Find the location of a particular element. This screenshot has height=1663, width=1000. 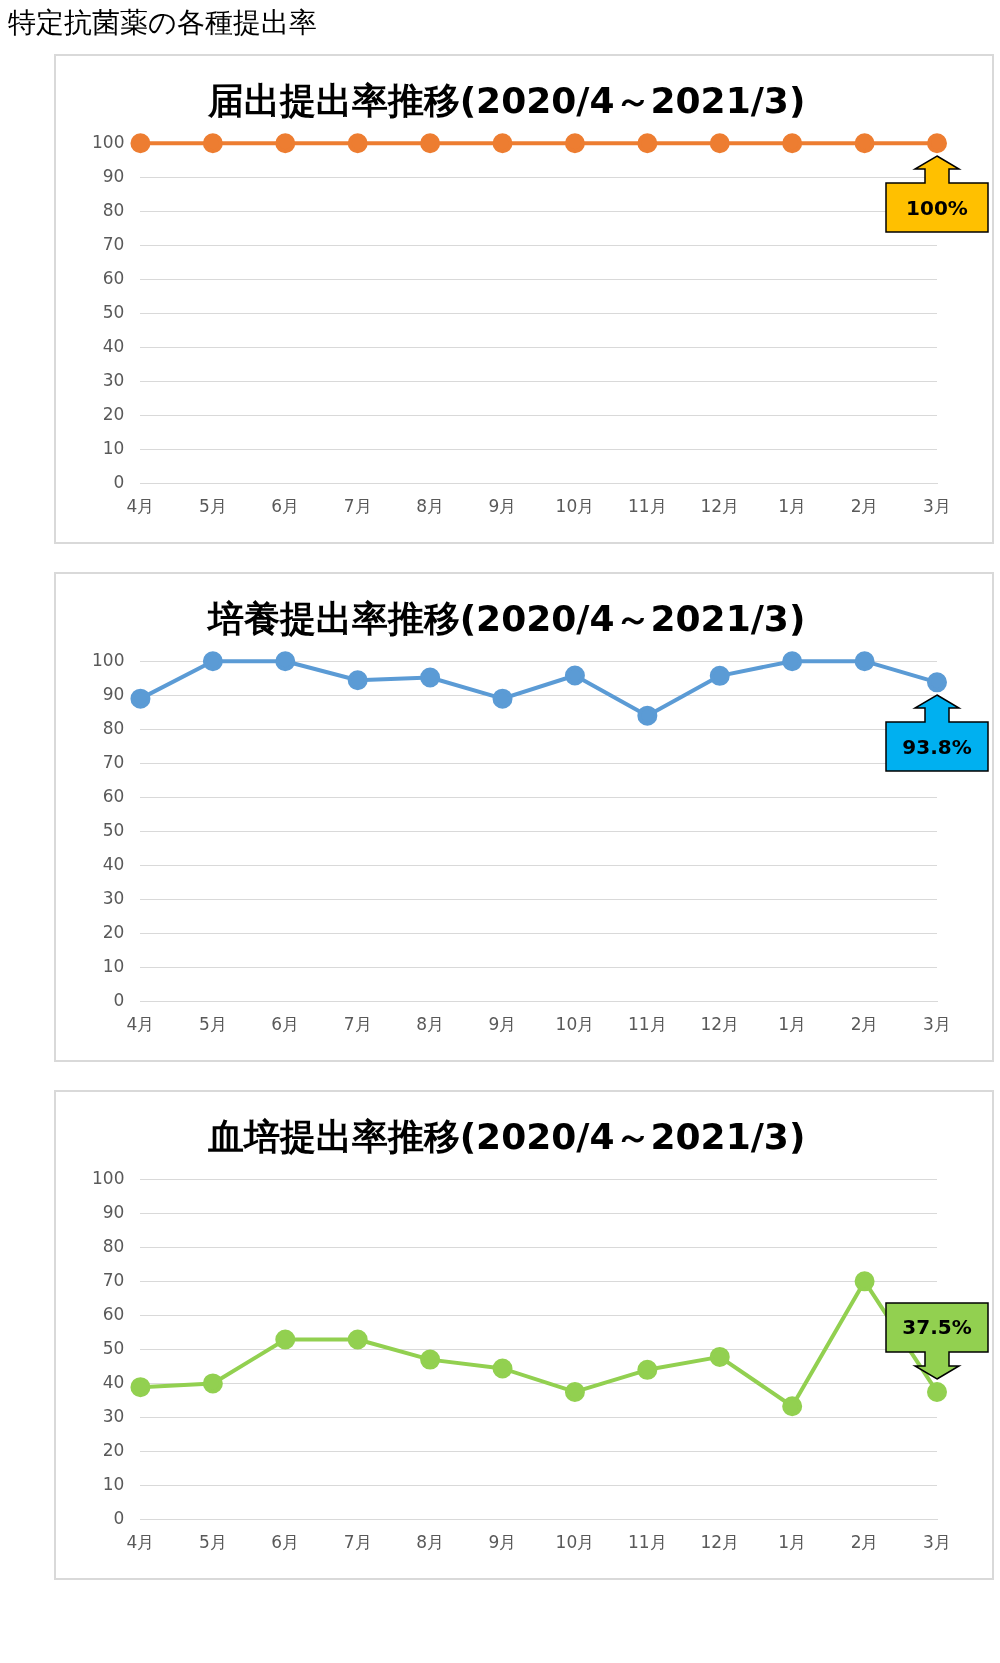

chart-title: 培養提出率推移(2020/4～2021/3) is located at coordinates (505, 618).